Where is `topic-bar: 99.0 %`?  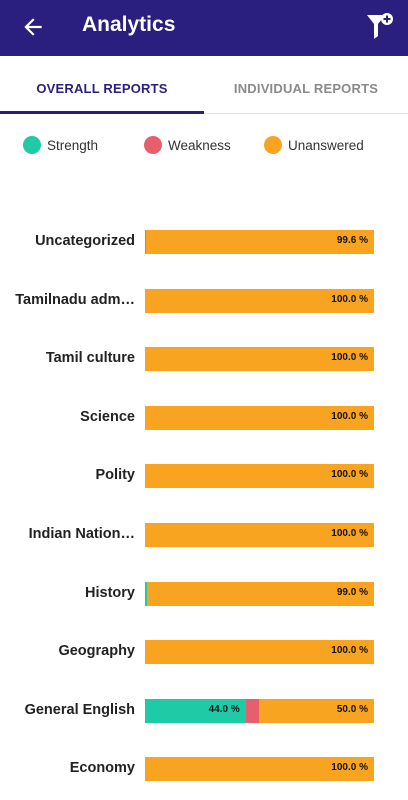 topic-bar: 99.0 % is located at coordinates (259, 593).